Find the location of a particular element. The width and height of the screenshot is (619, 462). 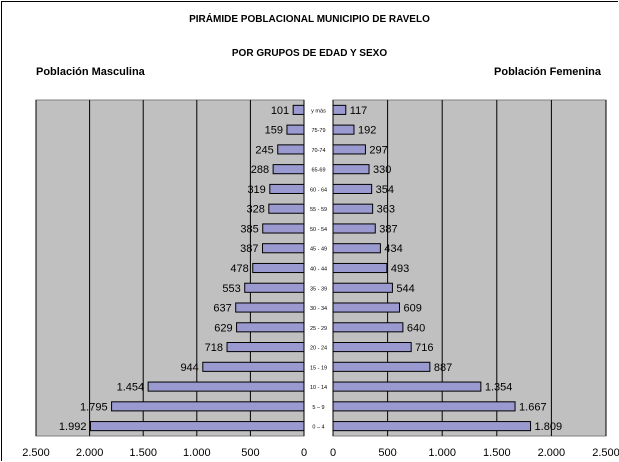

female-value-label: 297 is located at coordinates (378, 150).